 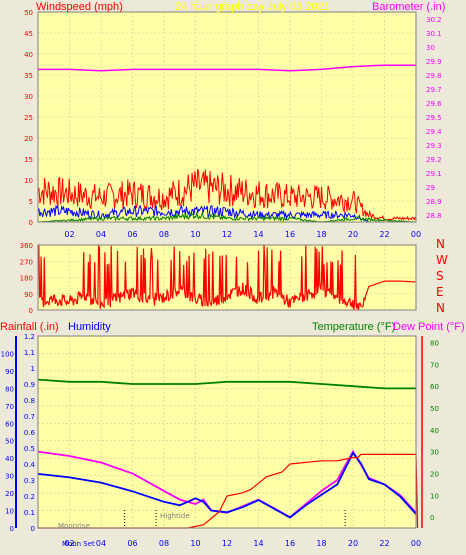 What do you see at coordinates (434, 90) in the screenshot?
I see `barometer-tick-label: 29.7` at bounding box center [434, 90].